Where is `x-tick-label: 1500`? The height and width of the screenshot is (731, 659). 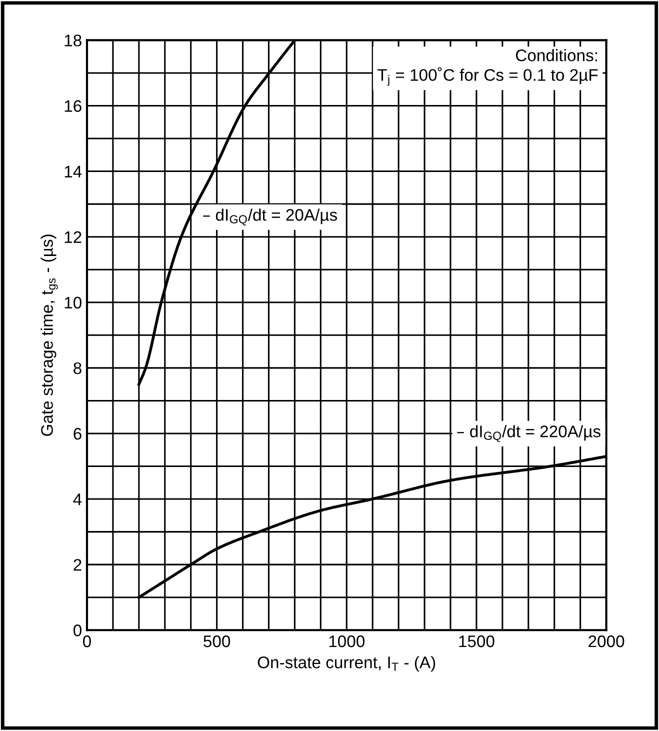
x-tick-label: 1500 is located at coordinates (476, 641).